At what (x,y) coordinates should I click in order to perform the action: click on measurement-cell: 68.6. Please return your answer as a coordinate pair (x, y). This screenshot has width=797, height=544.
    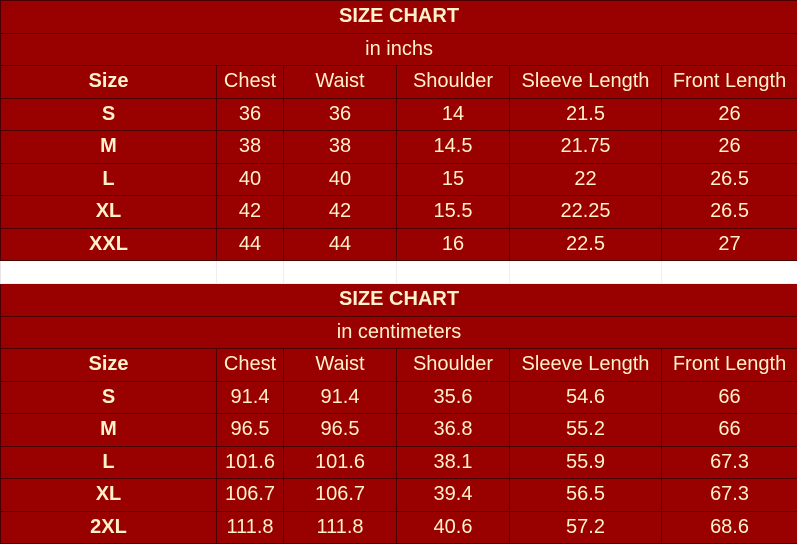
    Looking at the image, I should click on (729, 527).